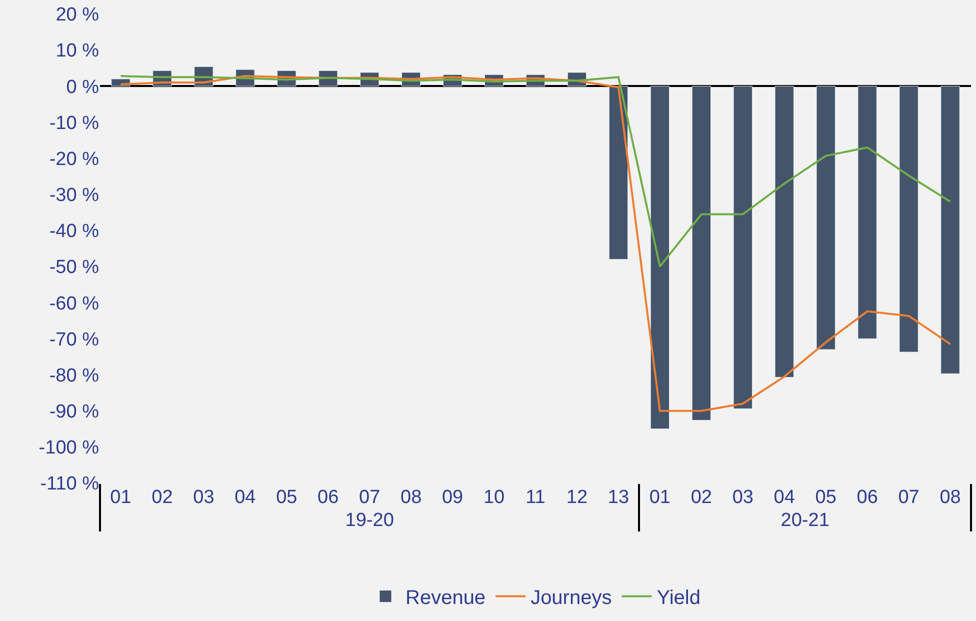  What do you see at coordinates (536, 497) in the screenshot?
I see `x-tick-label: 11` at bounding box center [536, 497].